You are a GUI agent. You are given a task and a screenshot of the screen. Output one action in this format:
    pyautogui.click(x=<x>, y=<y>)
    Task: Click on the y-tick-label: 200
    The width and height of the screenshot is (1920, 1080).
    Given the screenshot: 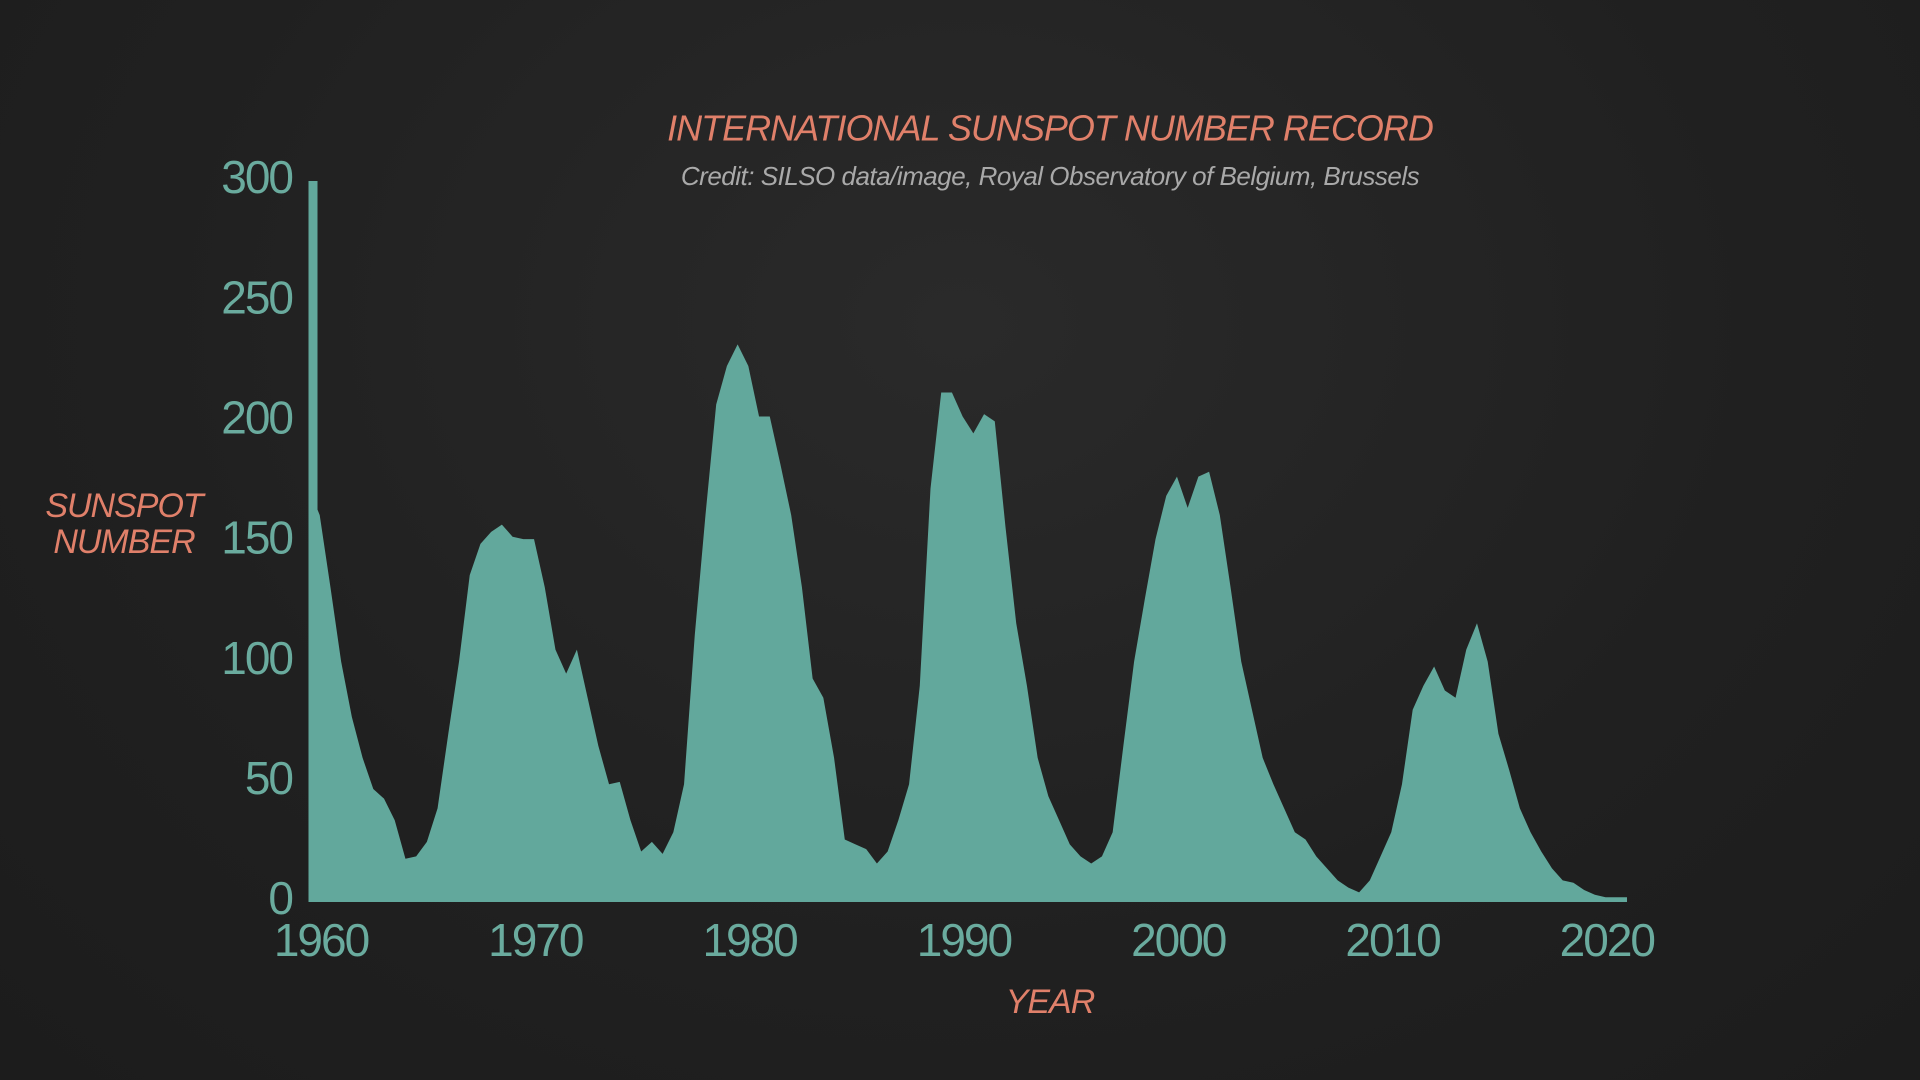 What is the action you would take?
    pyautogui.click(x=256, y=417)
    